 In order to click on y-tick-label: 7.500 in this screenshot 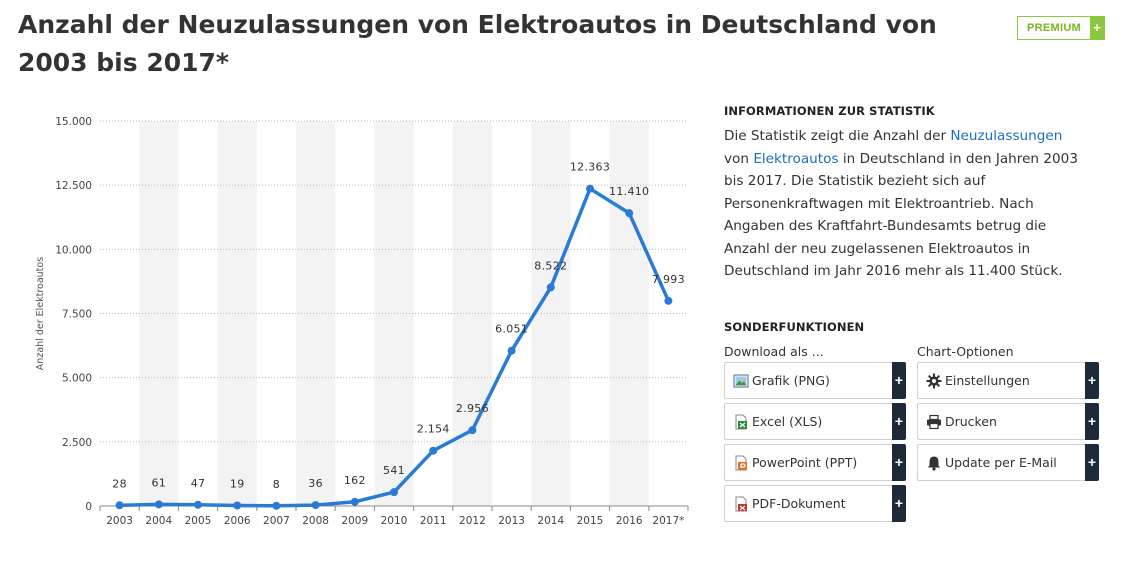, I will do `click(77, 315)`.